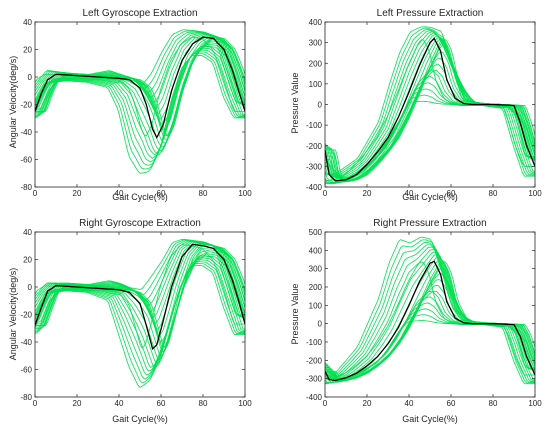 This screenshot has height=430, width=550. Describe the element at coordinates (429, 223) in the screenshot. I see `chart-title: Right Pressure Extraction` at that location.